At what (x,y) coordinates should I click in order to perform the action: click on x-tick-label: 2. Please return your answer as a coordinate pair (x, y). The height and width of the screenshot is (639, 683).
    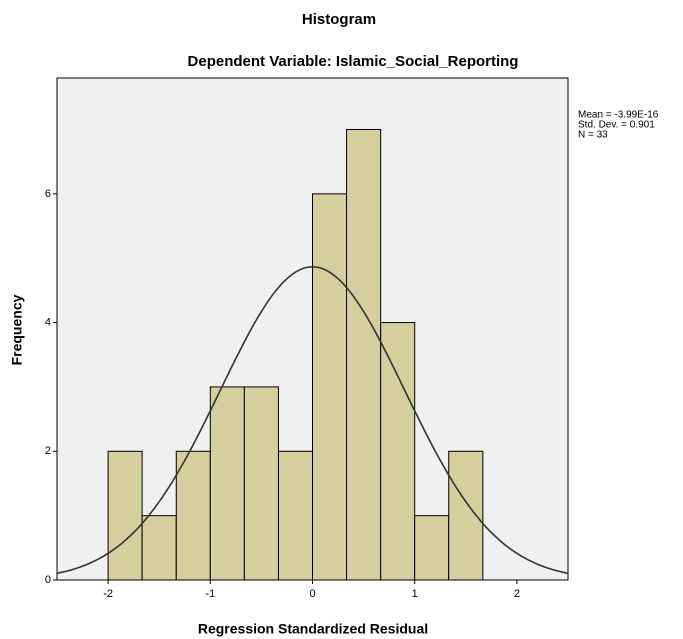
    Looking at the image, I should click on (517, 594).